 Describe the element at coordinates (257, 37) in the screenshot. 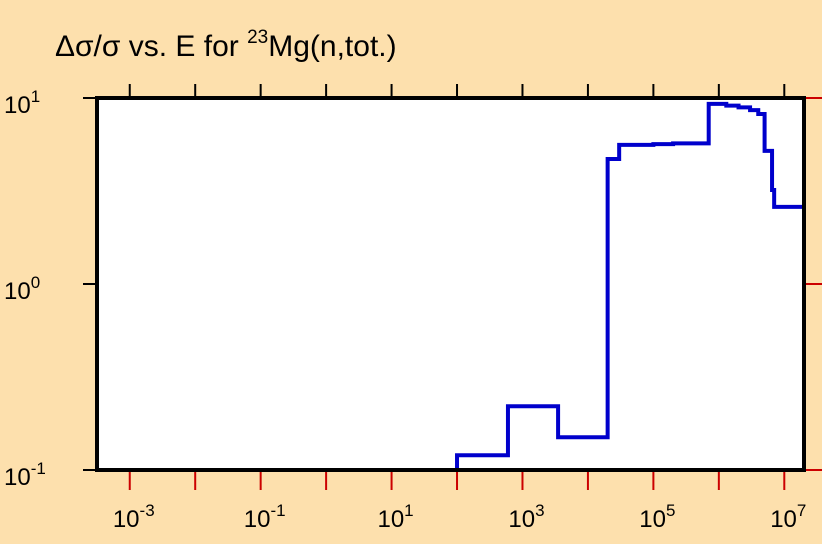

I see `chart-title-superscript: 23` at that location.